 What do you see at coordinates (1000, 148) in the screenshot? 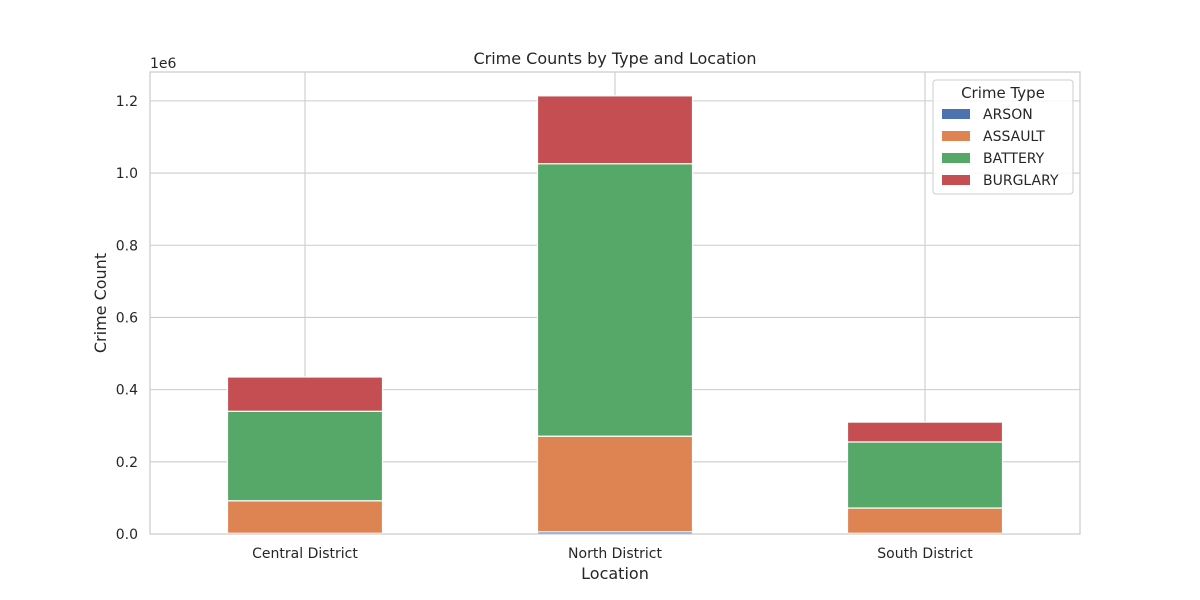
I see `legend-items: ARSON ASSAULT BATTERY BURGLARY` at bounding box center [1000, 148].